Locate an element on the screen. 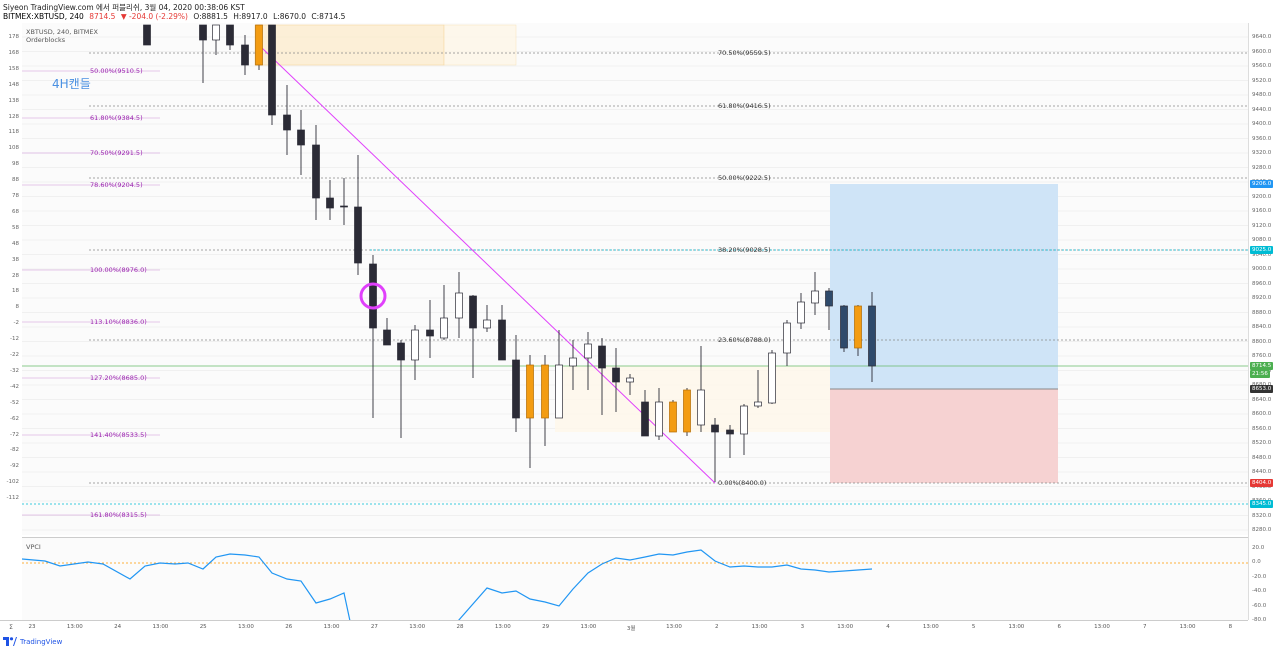  fib-extension-label: 141.40%(8533.5) is located at coordinates (118, 435).